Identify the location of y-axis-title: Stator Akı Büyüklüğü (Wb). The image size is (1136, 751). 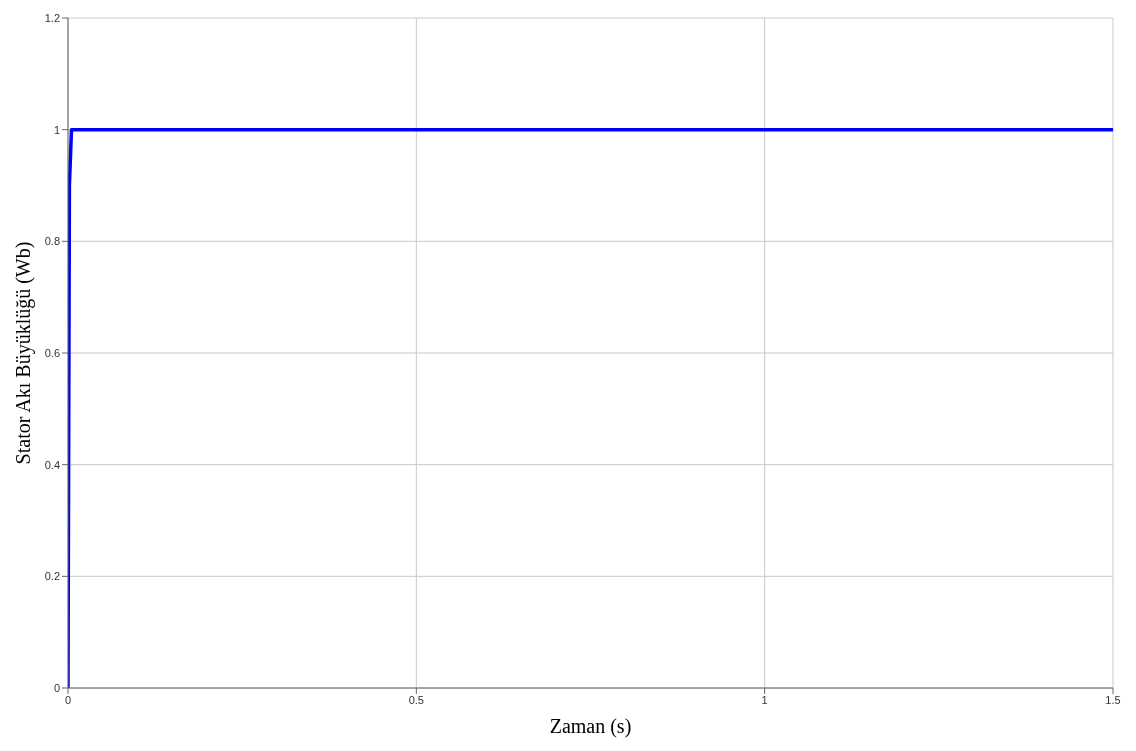
(24, 353).